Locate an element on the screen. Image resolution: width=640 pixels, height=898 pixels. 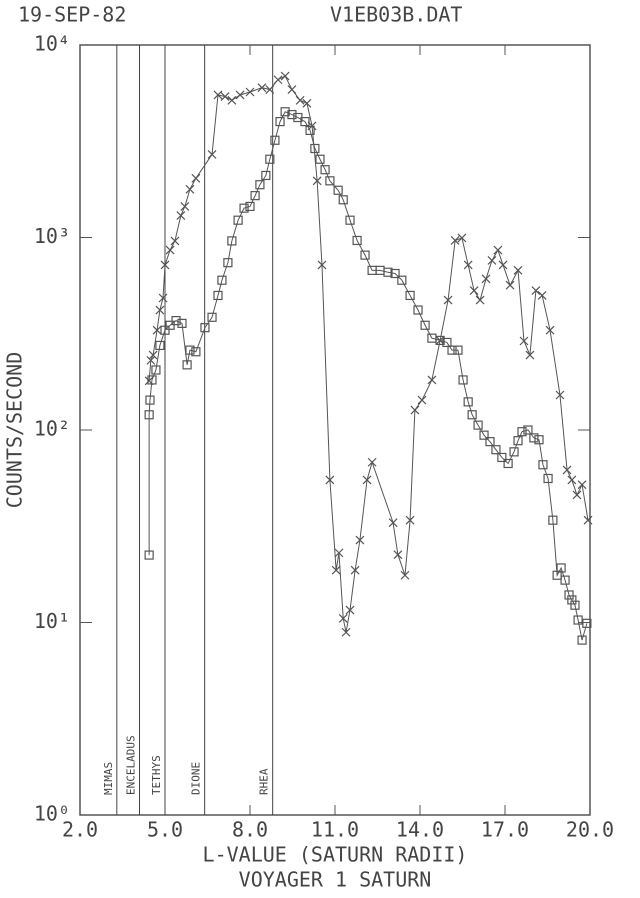
x-tick-label: 8.0 is located at coordinates (250, 830).